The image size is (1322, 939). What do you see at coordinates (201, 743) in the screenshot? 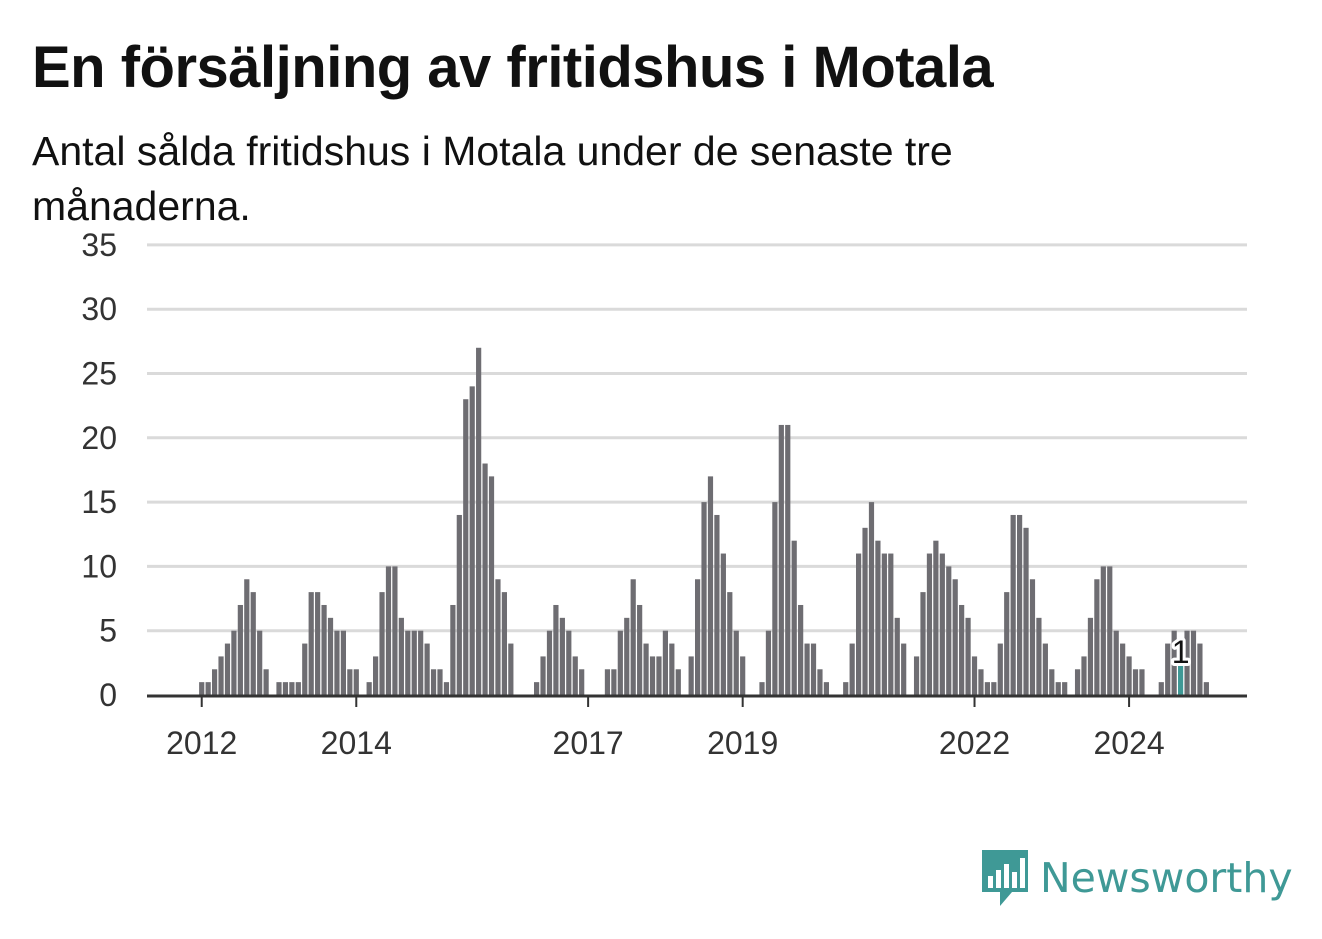
I see `x-tick-label: 2012` at bounding box center [201, 743].